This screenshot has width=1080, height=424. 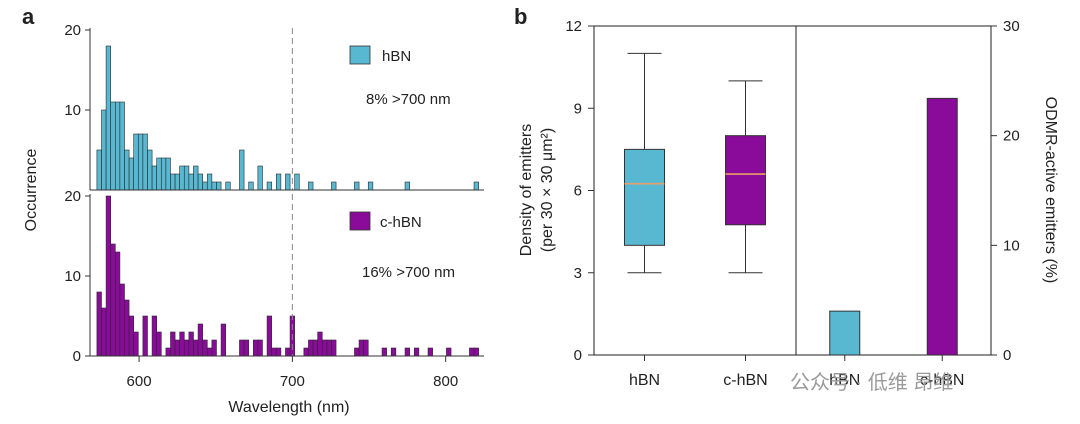 What do you see at coordinates (547, 190) in the screenshot?
I see `panel-b-left-y-axis-label-line2: (per 30 × 30 μm²)` at bounding box center [547, 190].